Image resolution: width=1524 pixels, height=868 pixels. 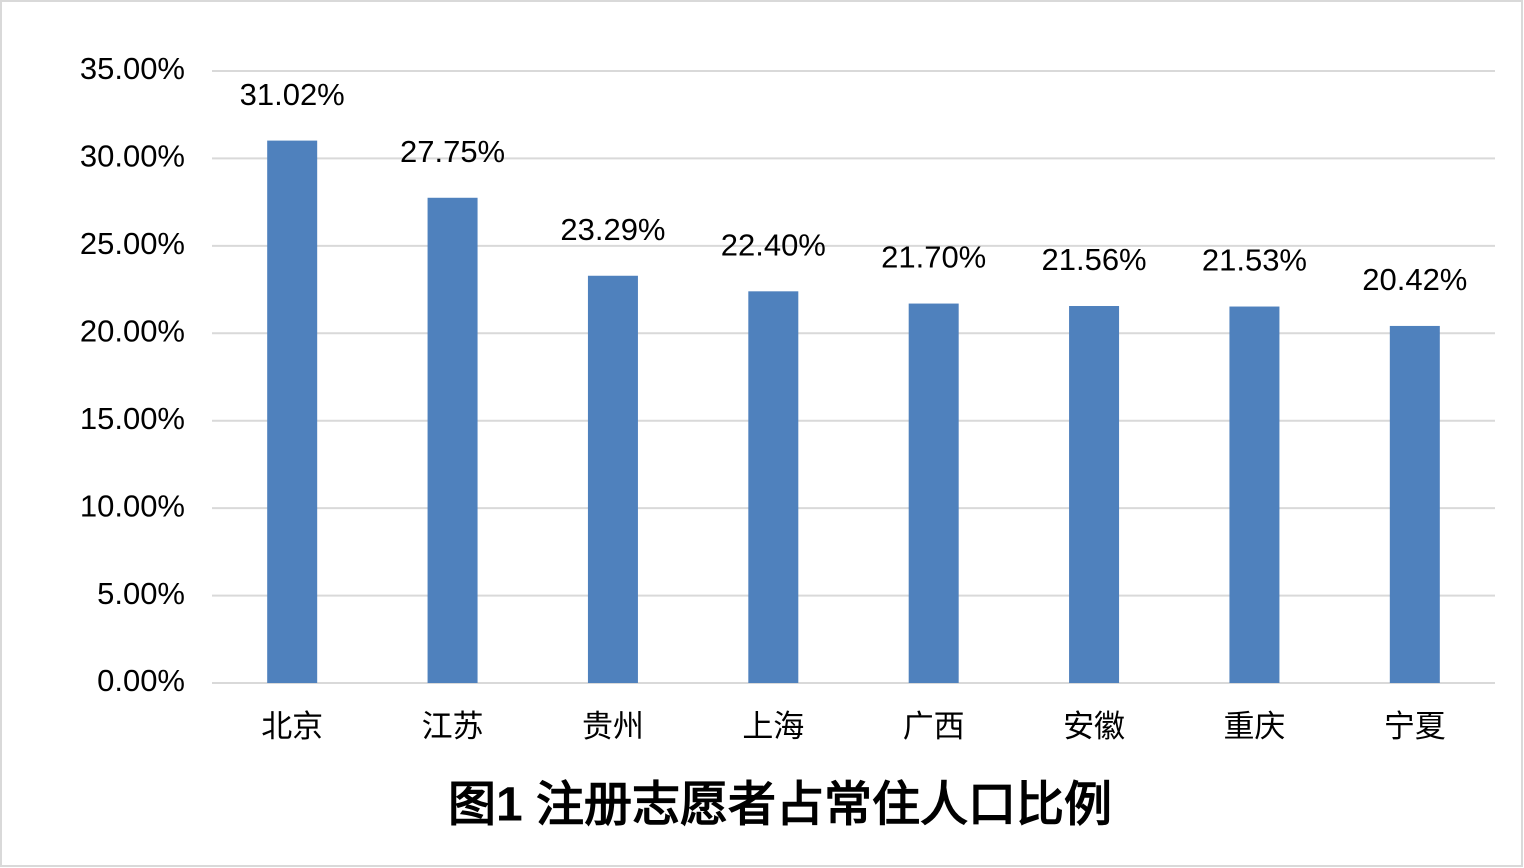 I want to click on x-tick-label: 广西, so click(x=934, y=726).